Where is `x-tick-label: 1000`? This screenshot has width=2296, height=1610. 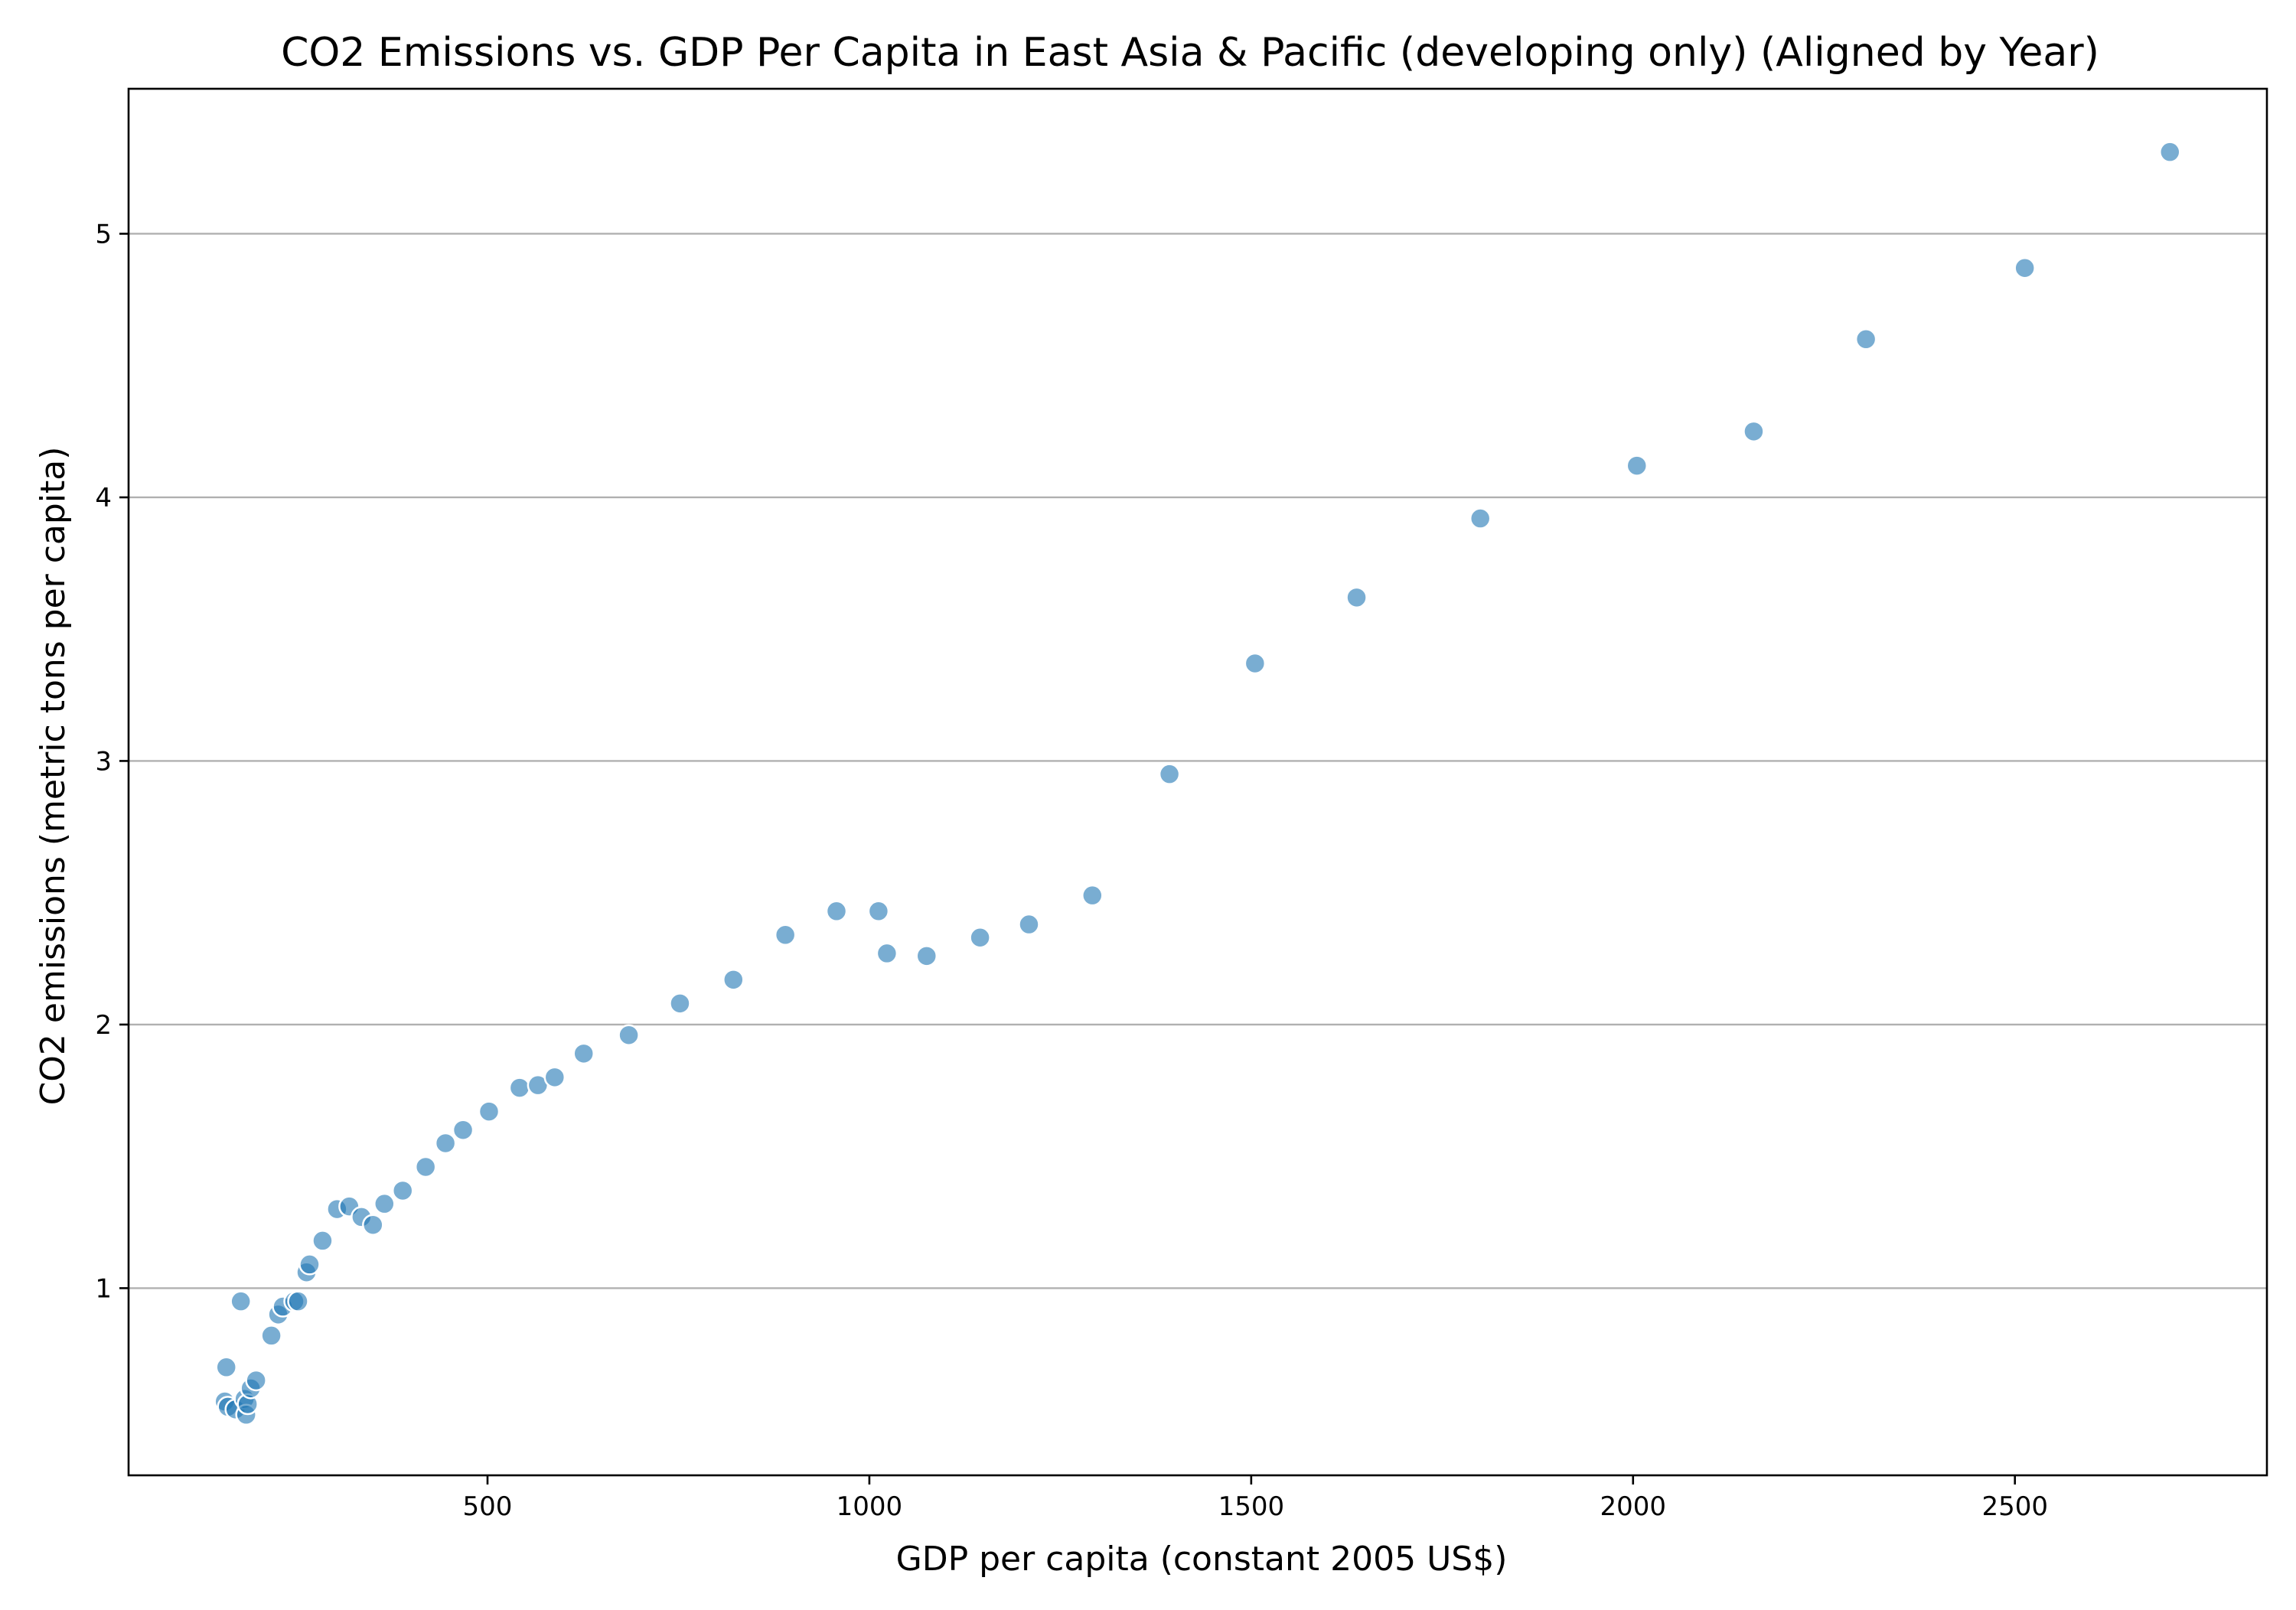
x-tick-label: 1000 is located at coordinates (870, 1507).